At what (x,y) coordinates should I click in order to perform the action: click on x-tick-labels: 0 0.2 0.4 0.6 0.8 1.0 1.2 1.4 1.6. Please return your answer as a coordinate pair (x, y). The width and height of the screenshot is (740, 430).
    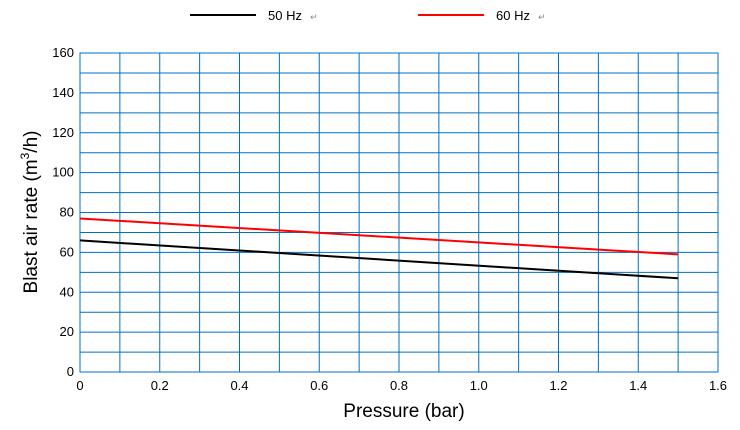
    Looking at the image, I should click on (401, 385).